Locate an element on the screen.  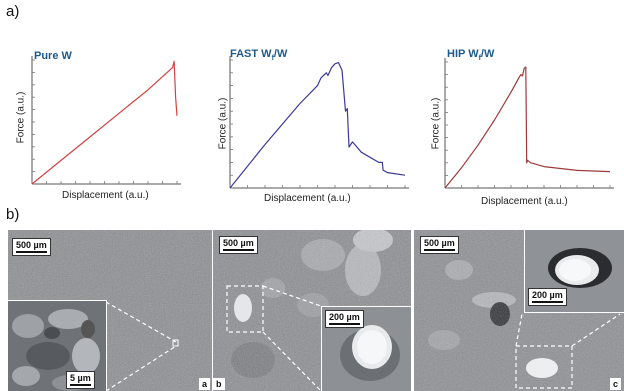
panel-a-label: a) is located at coordinates (13, 11).